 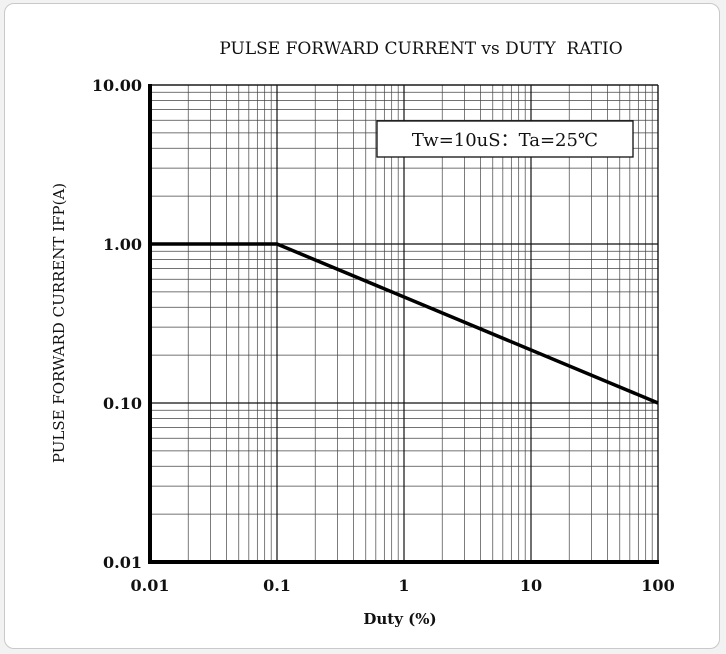 What do you see at coordinates (657, 585) in the screenshot?
I see `x-tick-label: 100` at bounding box center [657, 585].